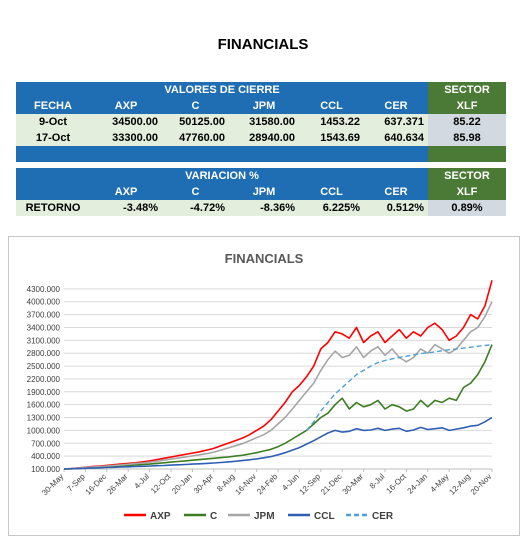  What do you see at coordinates (467, 138) in the screenshot?
I see `cell-xlf: 85.98` at bounding box center [467, 138].